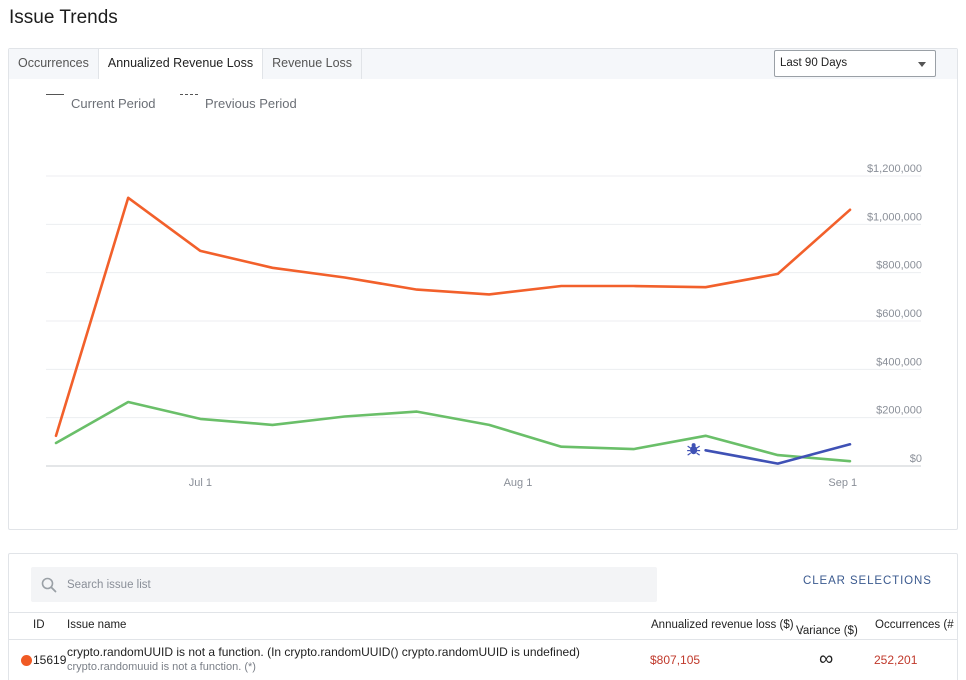 This screenshot has height=680, width=966. I want to click on y-tick-label: $800,000, so click(899, 266).